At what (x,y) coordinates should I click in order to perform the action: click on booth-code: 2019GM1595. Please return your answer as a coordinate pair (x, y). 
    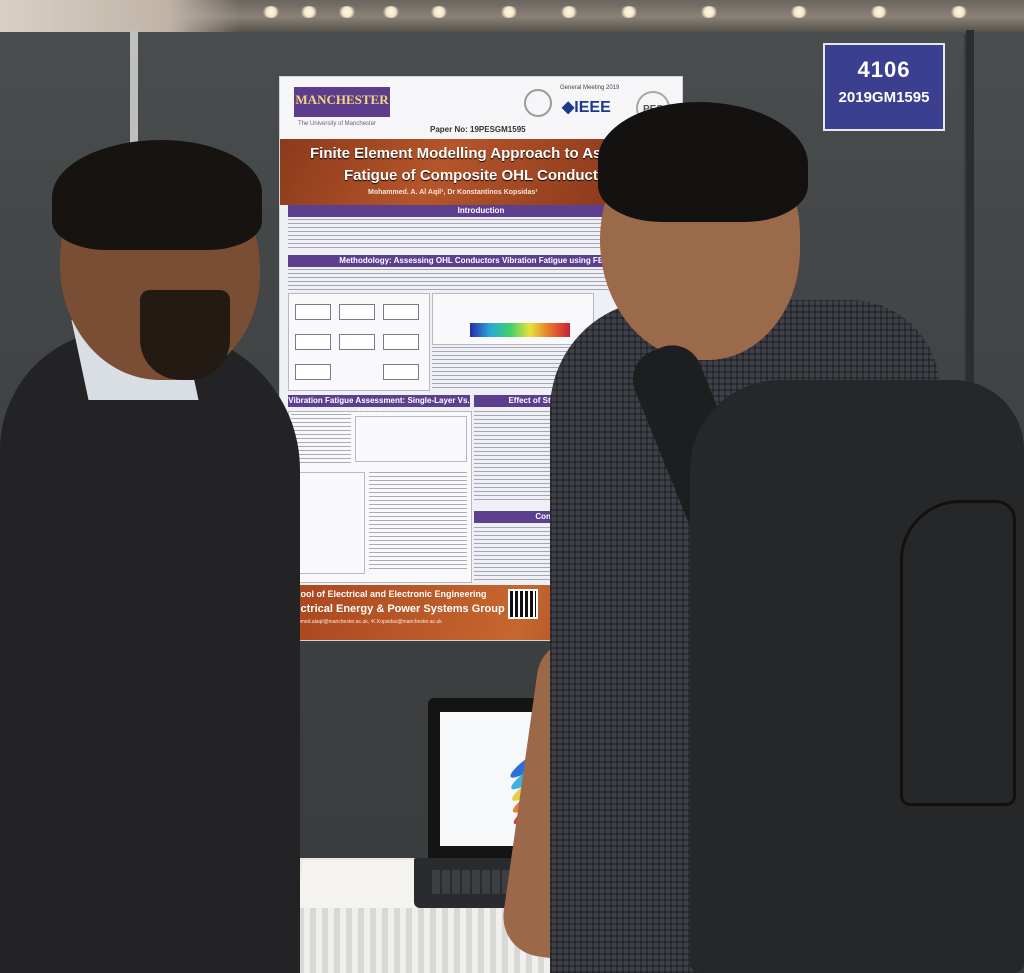
    Looking at the image, I should click on (884, 97).